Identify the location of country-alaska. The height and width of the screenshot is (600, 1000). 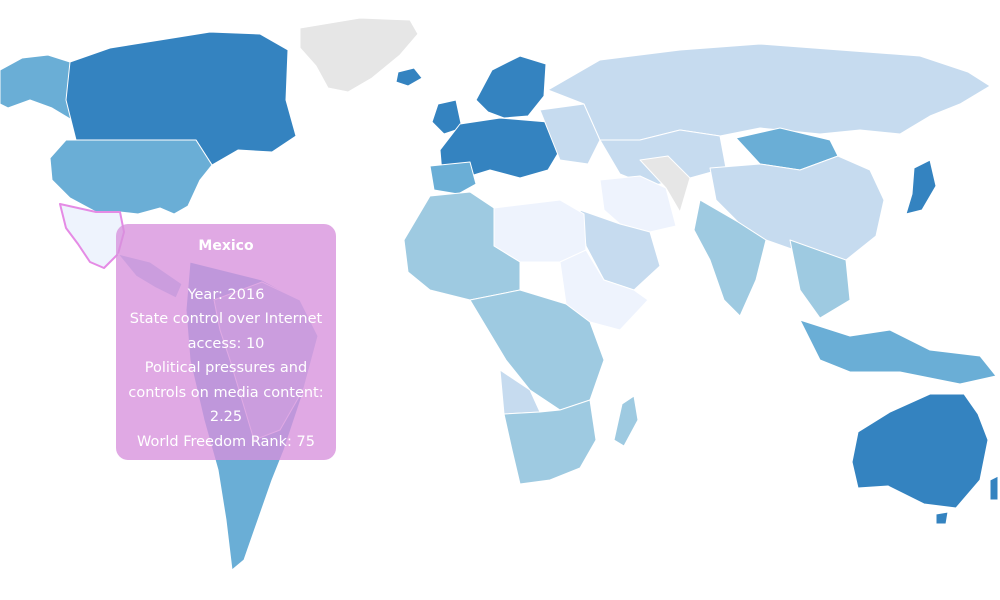
(36, 87).